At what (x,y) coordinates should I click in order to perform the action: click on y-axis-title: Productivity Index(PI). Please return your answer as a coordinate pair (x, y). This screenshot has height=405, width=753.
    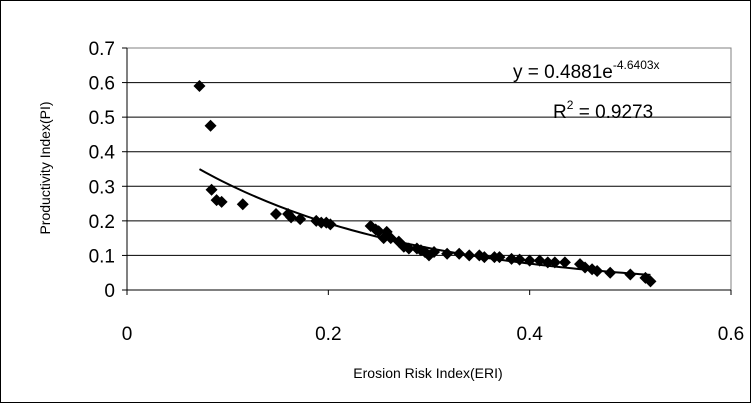
    Looking at the image, I should click on (45, 167).